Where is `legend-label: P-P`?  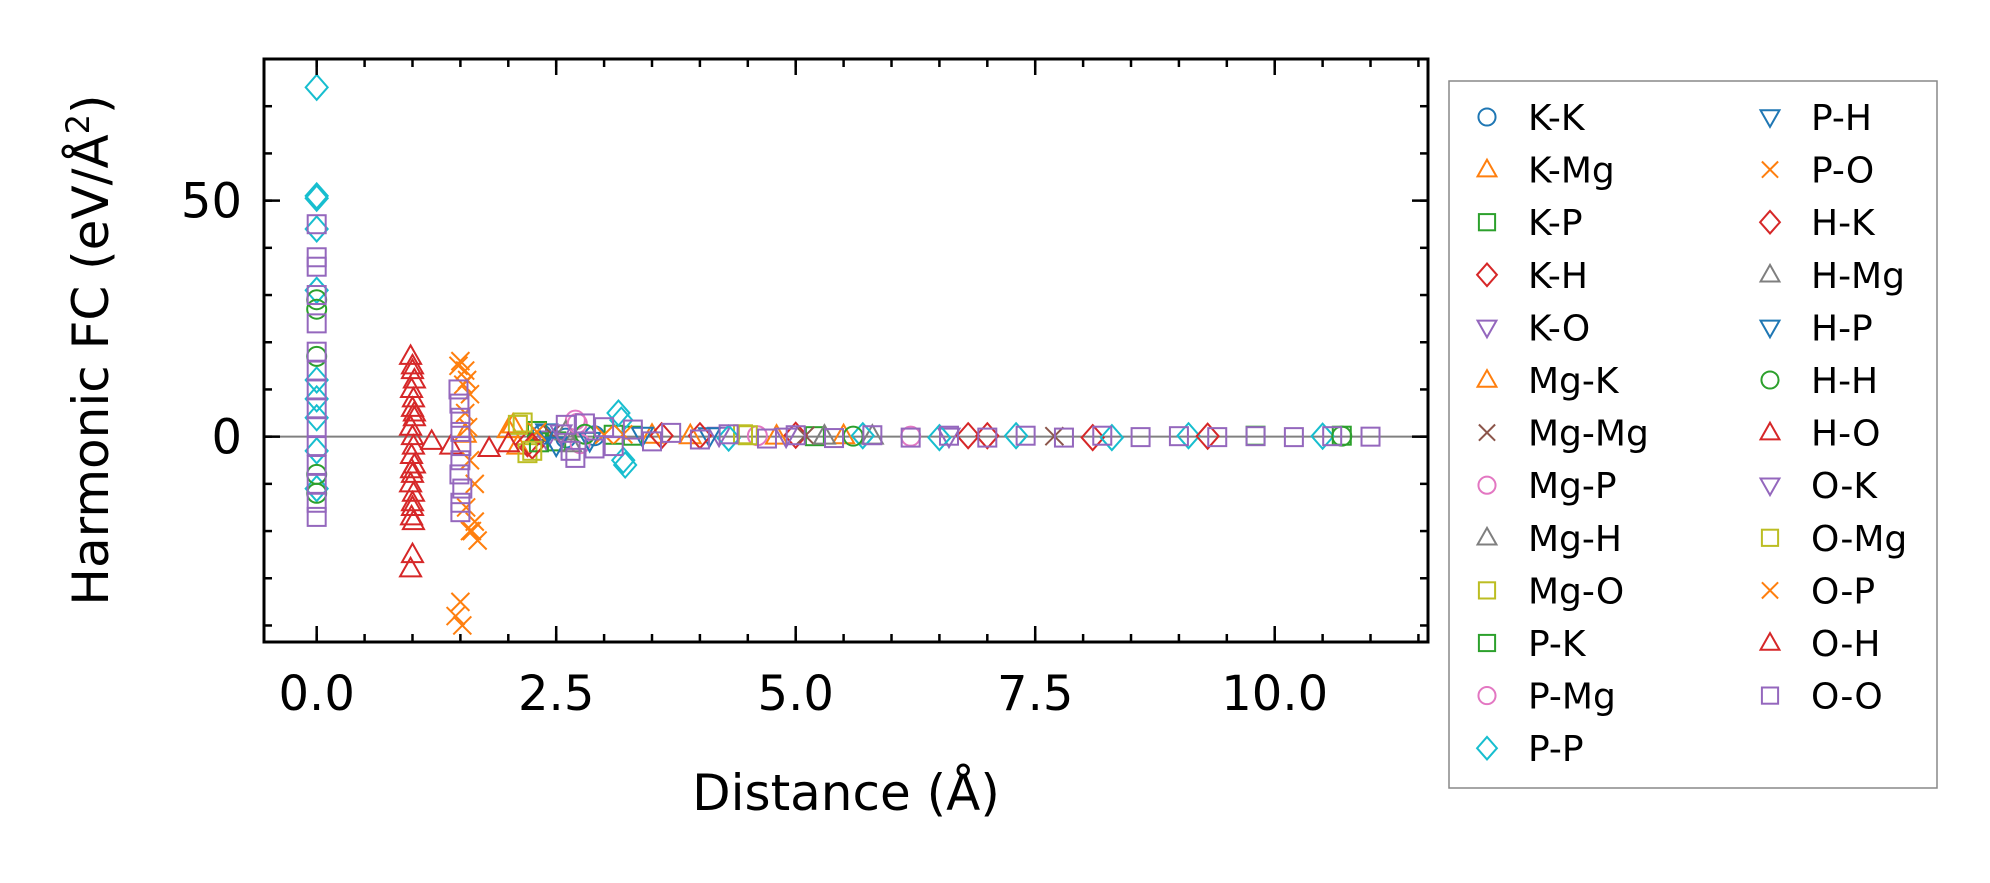 legend-label: P-P is located at coordinates (1556, 749).